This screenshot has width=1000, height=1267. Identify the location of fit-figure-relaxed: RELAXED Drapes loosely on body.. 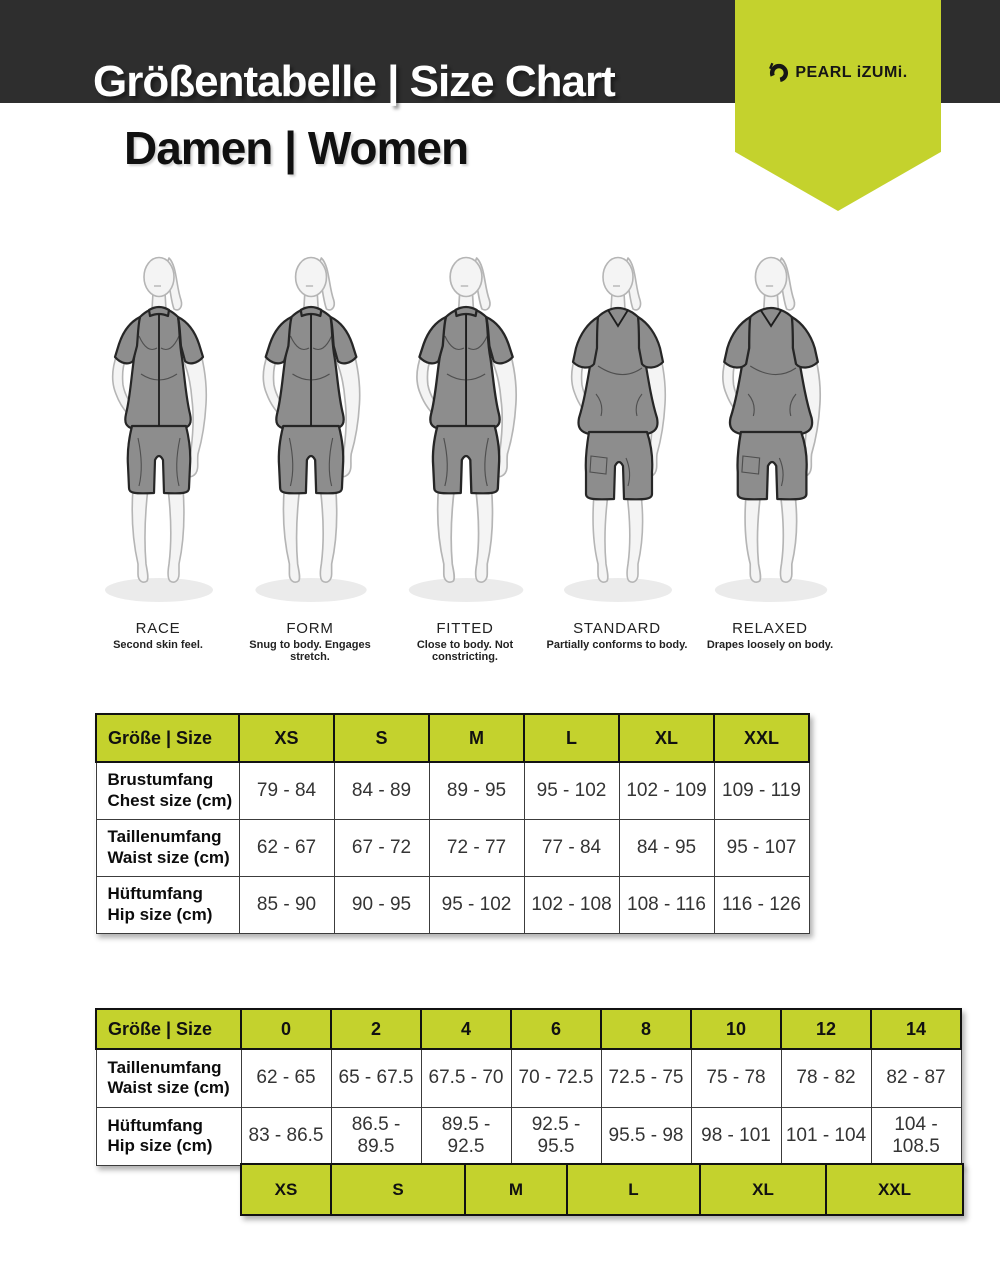
(770, 446).